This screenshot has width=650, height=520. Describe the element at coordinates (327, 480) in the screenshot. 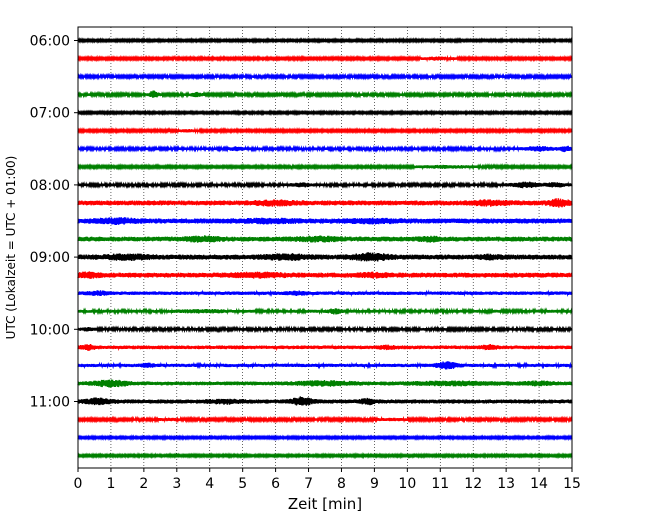

I see `x-axis-ticks: 0 1 2 3 4 5 6 7 8 9 10 11 12 13 14 15` at that location.